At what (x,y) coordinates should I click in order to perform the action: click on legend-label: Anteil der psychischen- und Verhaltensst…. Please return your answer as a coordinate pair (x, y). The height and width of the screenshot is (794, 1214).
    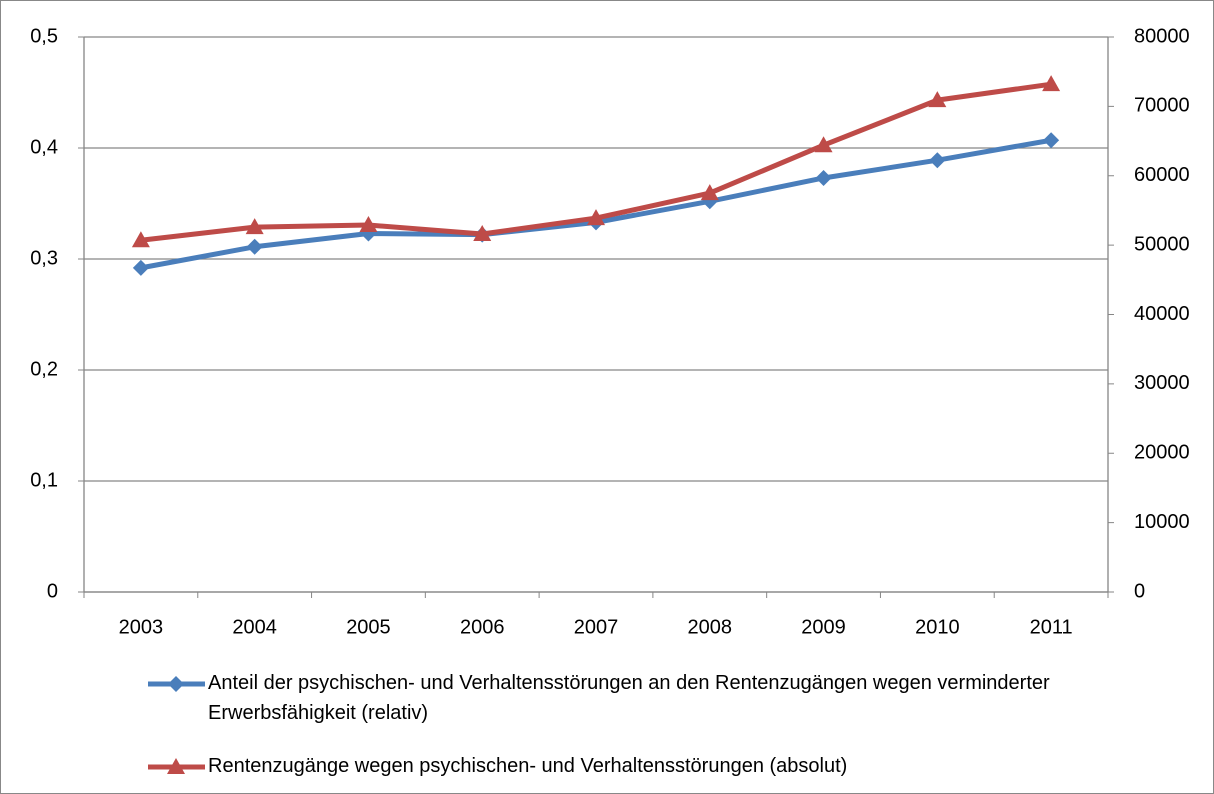
    Looking at the image, I should click on (629, 698).